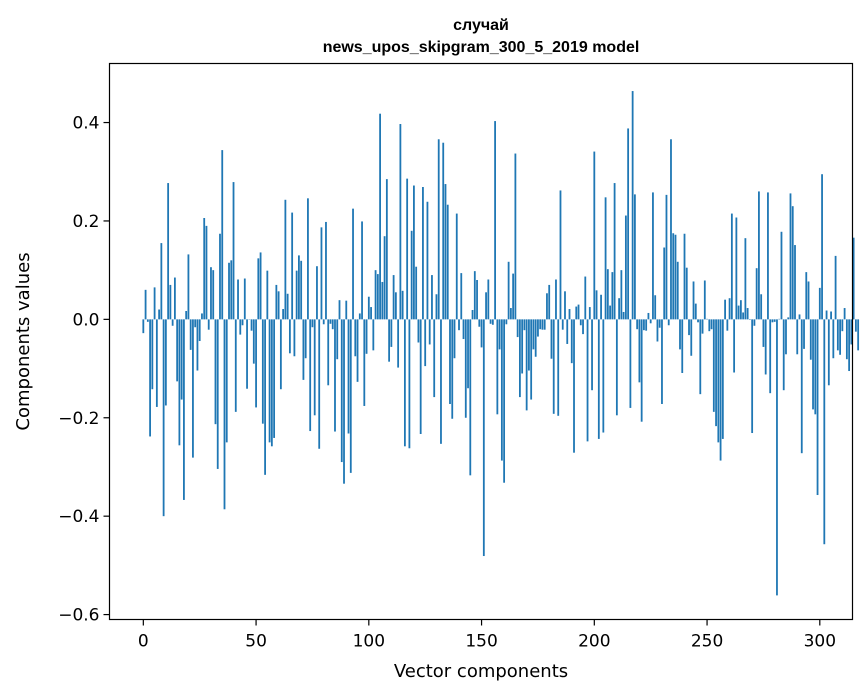  What do you see at coordinates (85, 320) in the screenshot?
I see `y-tick-label-3: 0.0` at bounding box center [85, 320].